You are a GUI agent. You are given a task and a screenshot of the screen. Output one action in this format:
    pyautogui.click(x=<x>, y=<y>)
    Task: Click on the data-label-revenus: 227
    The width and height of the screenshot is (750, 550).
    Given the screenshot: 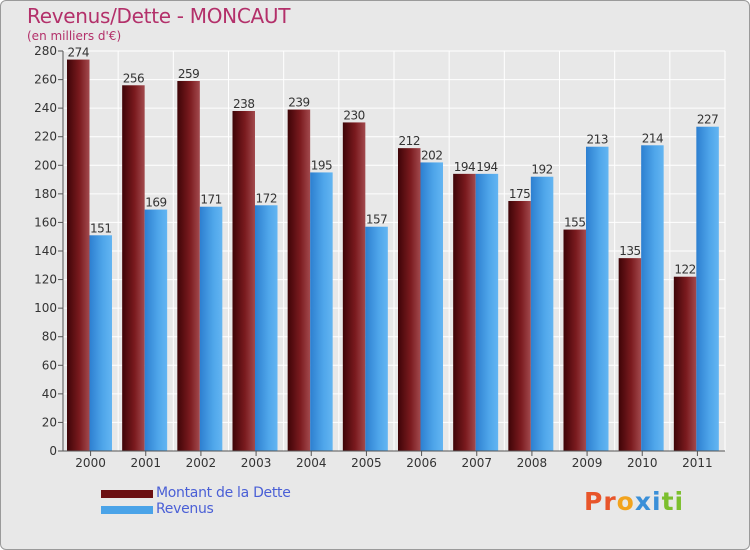 What is the action you would take?
    pyautogui.click(x=707, y=120)
    